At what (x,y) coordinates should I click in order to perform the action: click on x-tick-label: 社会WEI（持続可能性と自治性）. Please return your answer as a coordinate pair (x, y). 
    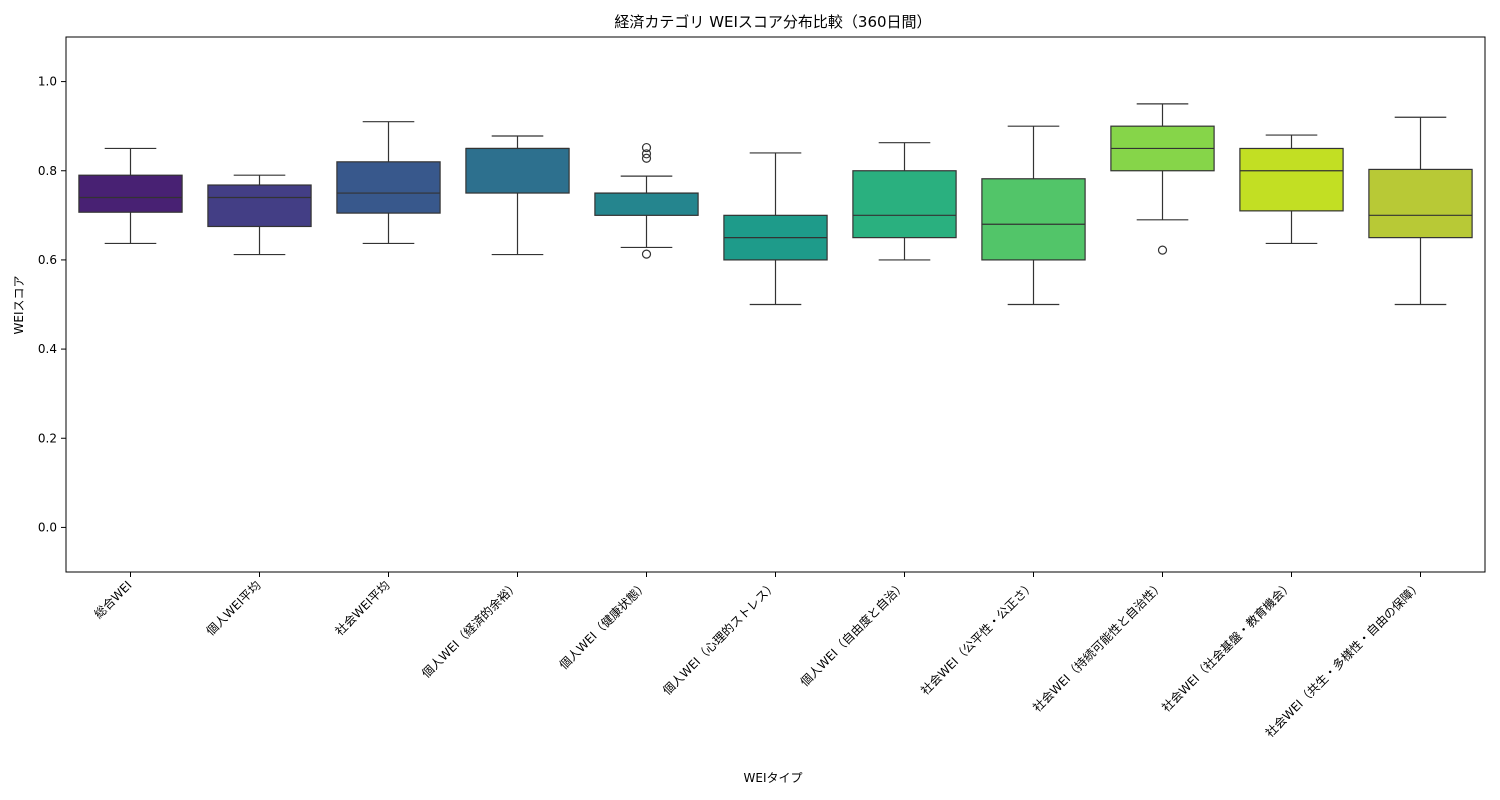
    Looking at the image, I should click on (1097, 646).